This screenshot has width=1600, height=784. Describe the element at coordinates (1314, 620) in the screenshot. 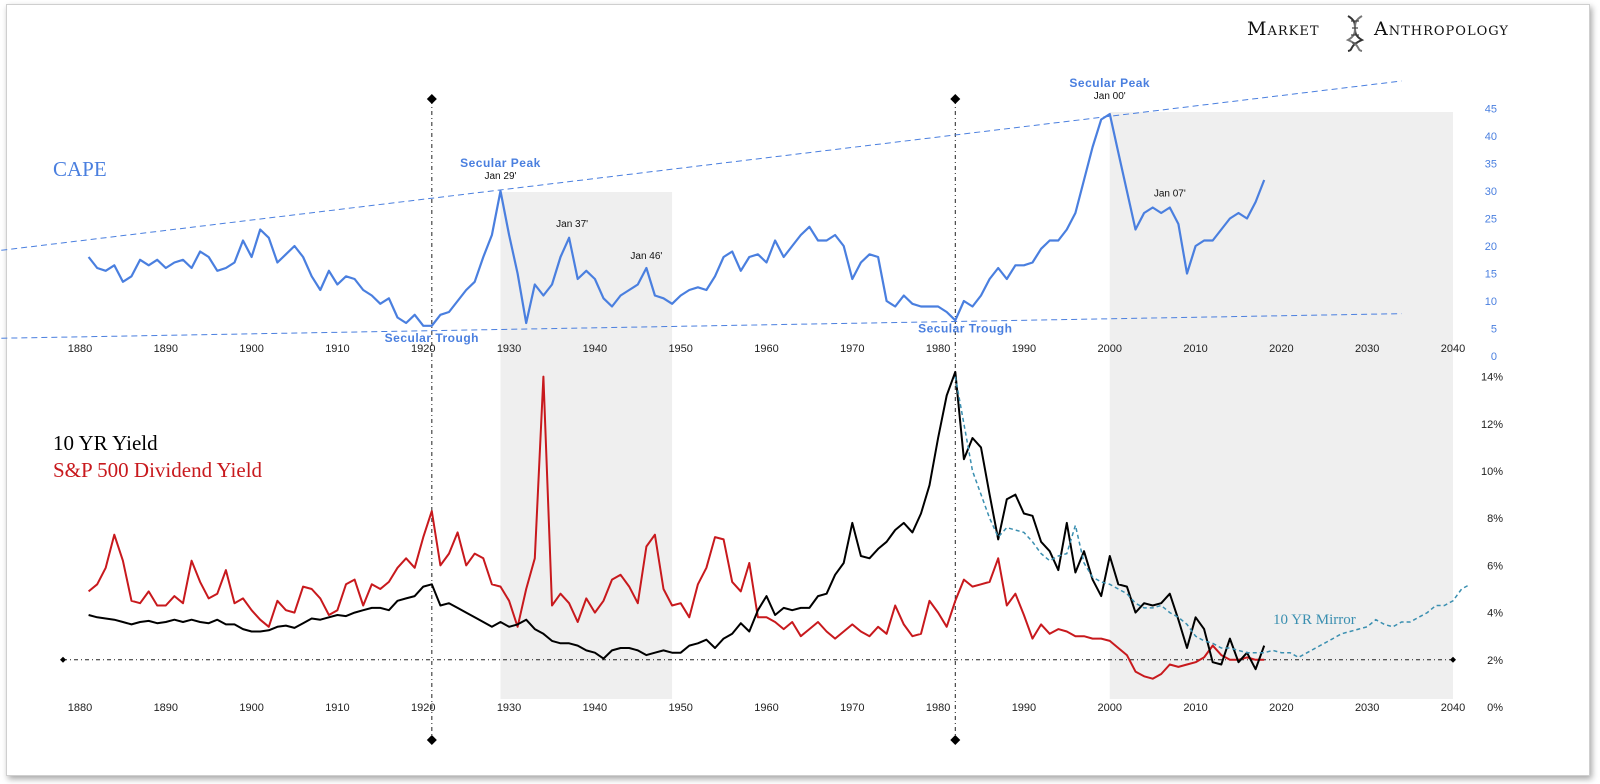

I see `mirror-label: 10 YR Mirror` at that location.